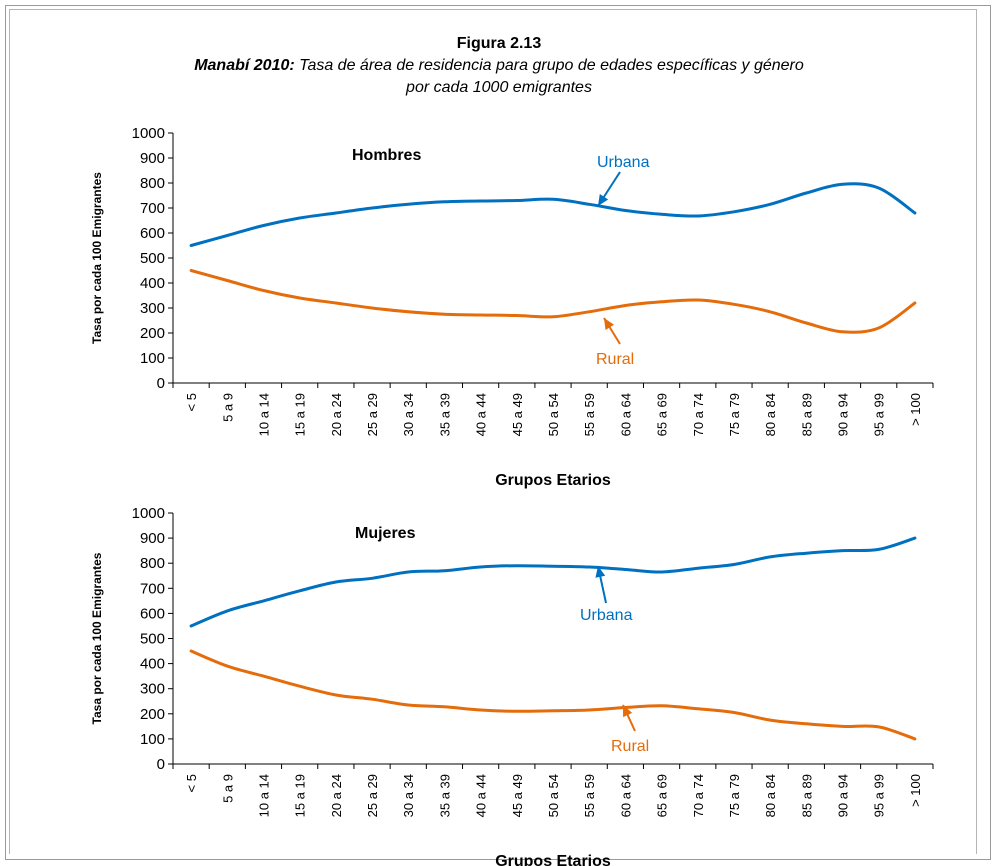 The height and width of the screenshot is (866, 998). Describe the element at coordinates (499, 43) in the screenshot. I see `figure-number: Figura 2.13` at that location.